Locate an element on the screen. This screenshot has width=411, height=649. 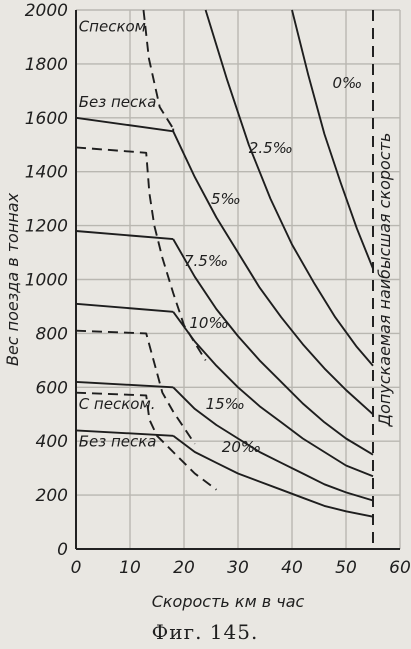
y-tick-label: 2000 is located at coordinates (46, 11).